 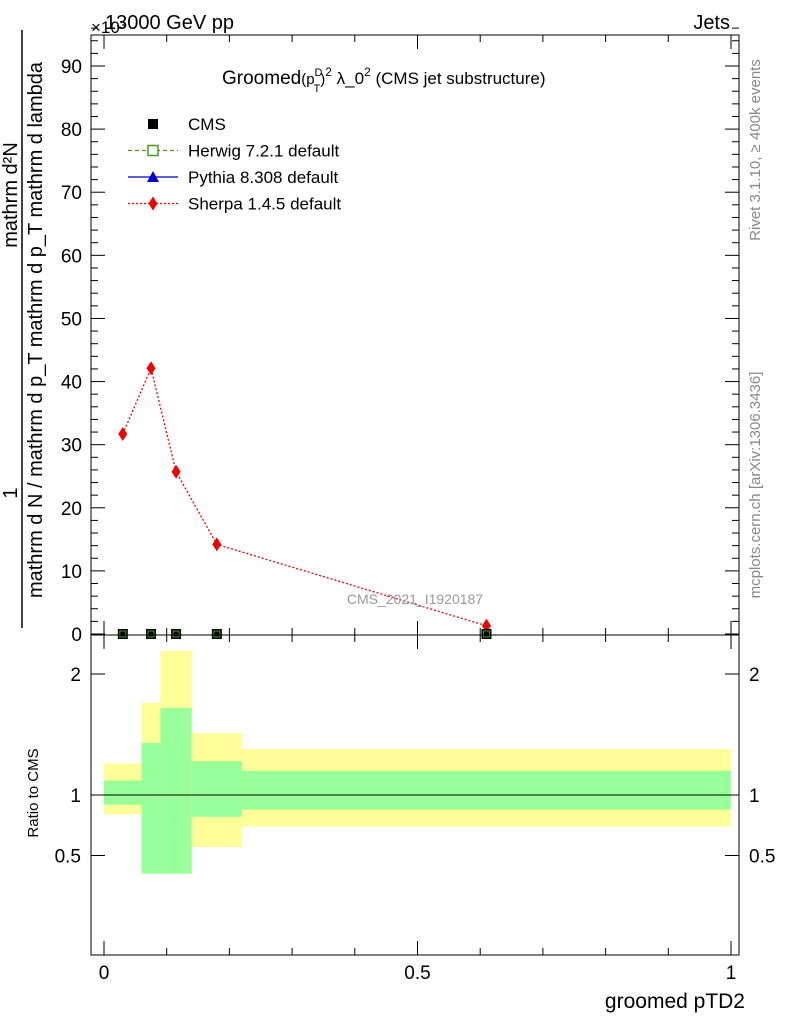 I want to click on legend-entry-label: Sherpa 1.4.5 default, so click(x=264, y=204).